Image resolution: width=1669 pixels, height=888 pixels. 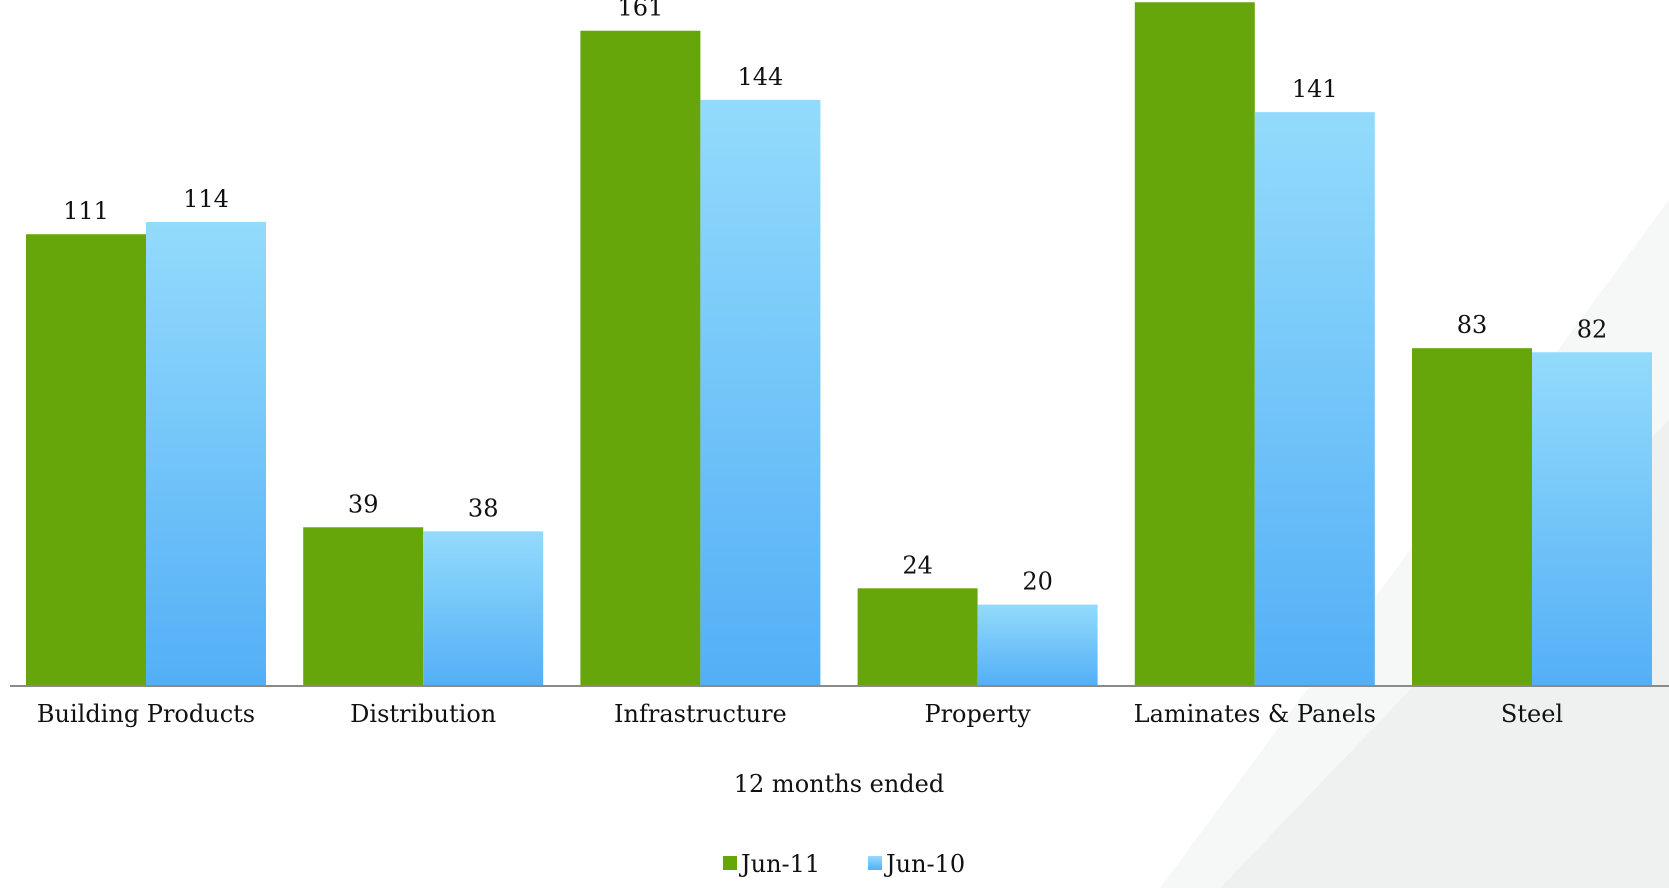 What do you see at coordinates (1037, 582) in the screenshot?
I see `value-label-property-jun-10: 20` at bounding box center [1037, 582].